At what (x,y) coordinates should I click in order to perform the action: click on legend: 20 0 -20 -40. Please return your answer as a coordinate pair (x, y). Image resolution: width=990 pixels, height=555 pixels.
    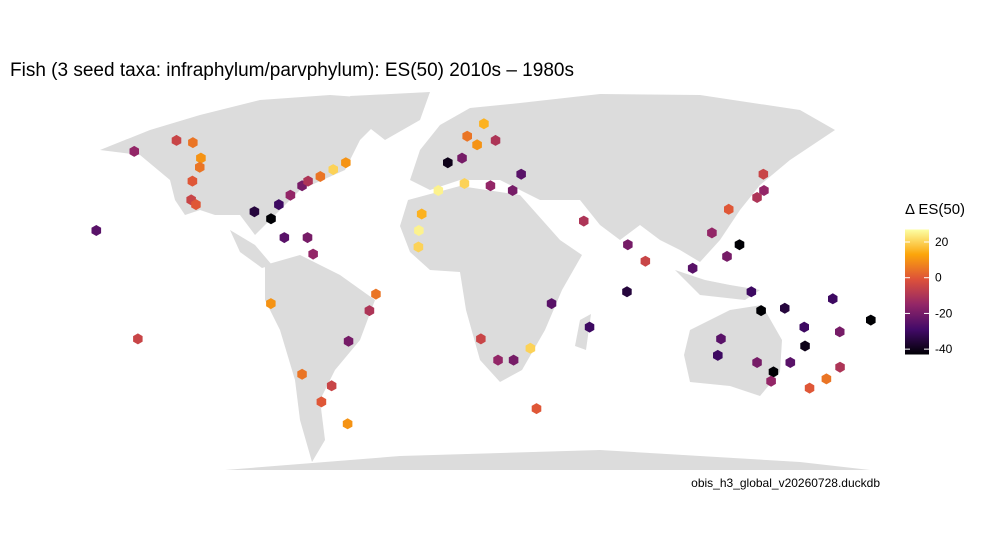
    Looking at the image, I should click on (929, 295).